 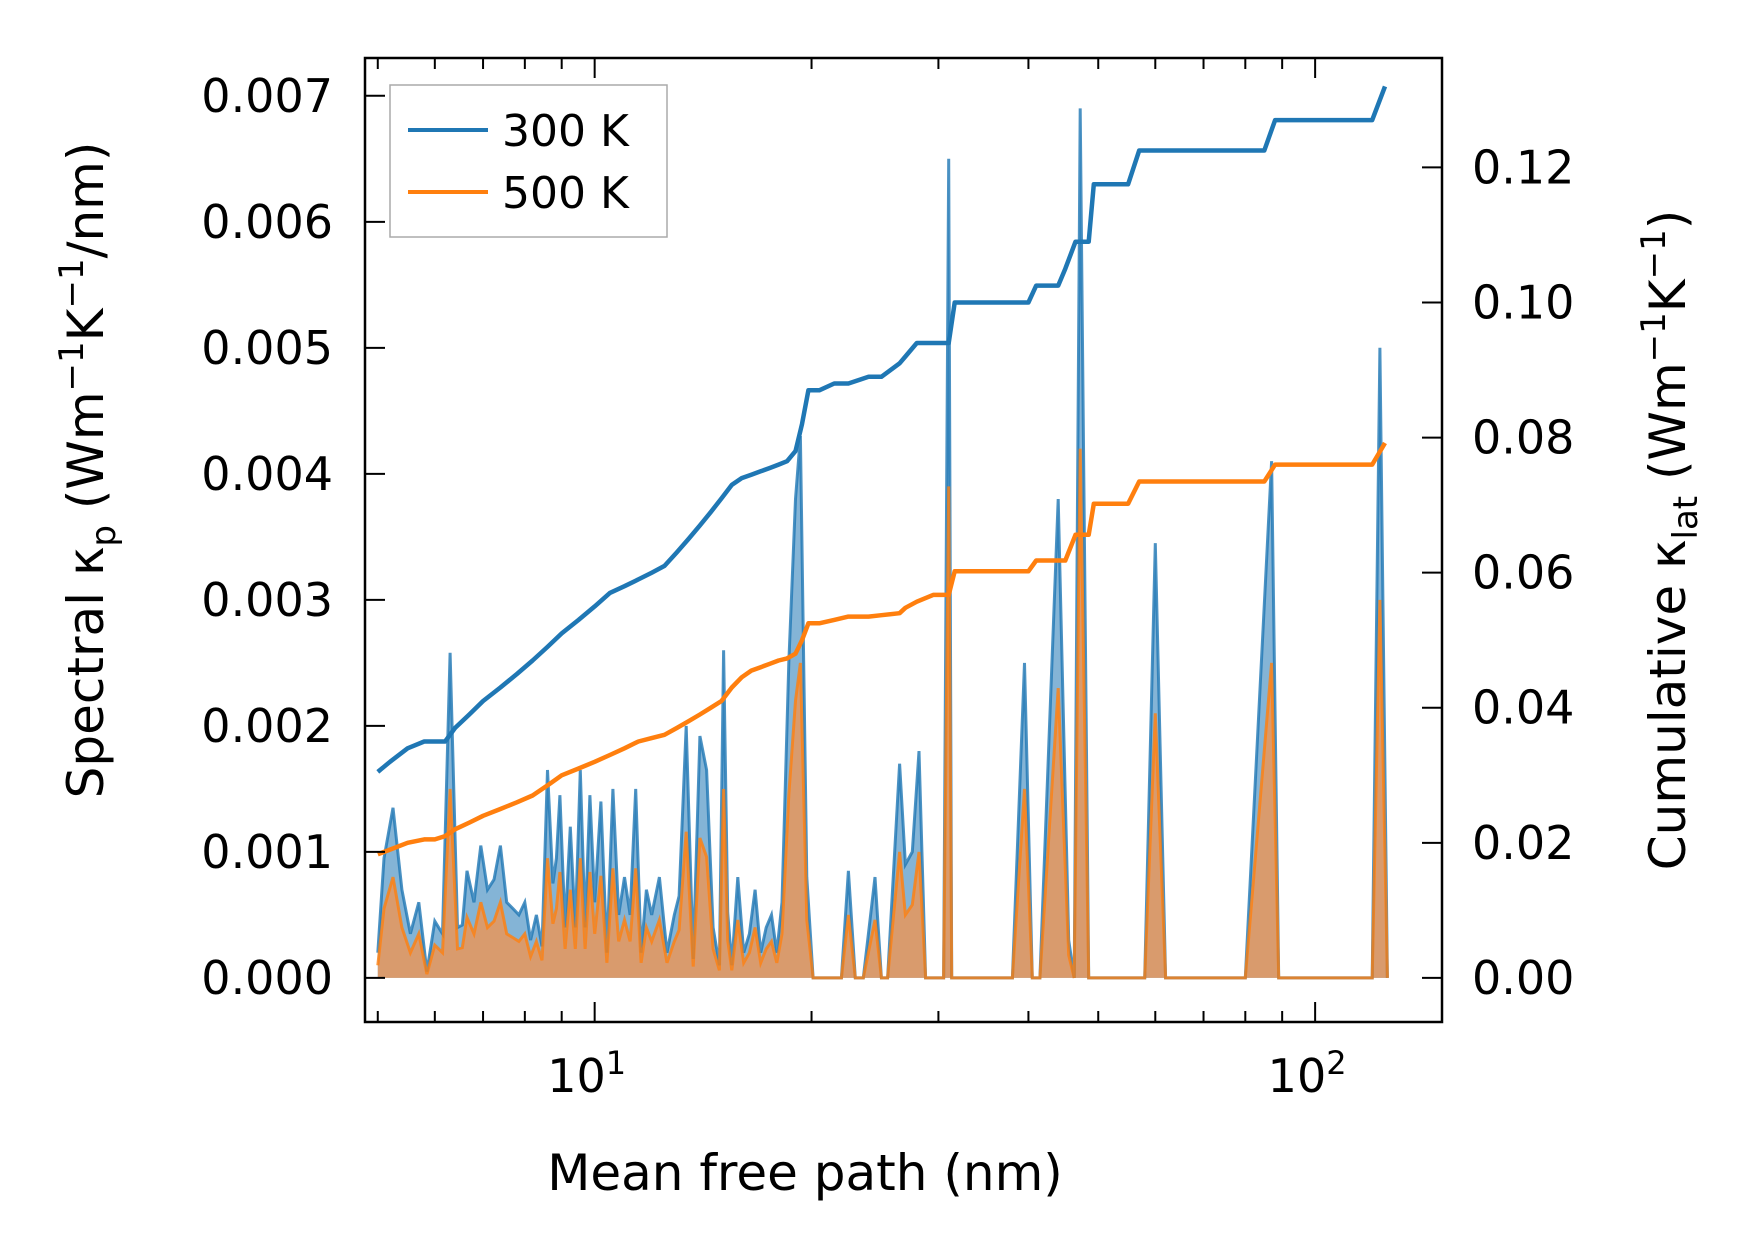 What do you see at coordinates (267, 726) in the screenshot?
I see `y-left-tick-label: 0.002` at bounding box center [267, 726].